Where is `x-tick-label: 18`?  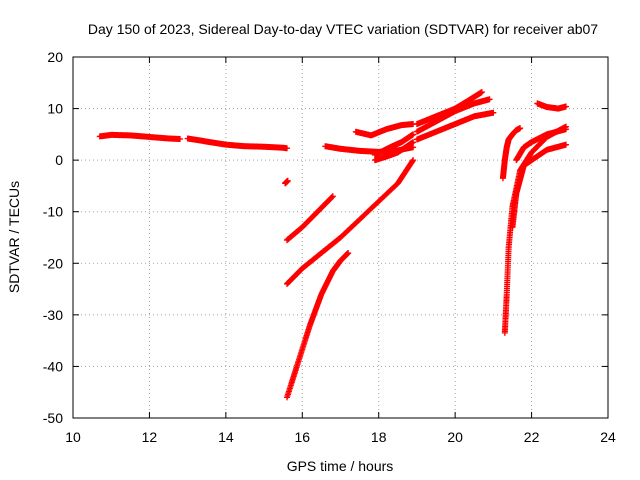
x-tick-label: 18 is located at coordinates (379, 437).